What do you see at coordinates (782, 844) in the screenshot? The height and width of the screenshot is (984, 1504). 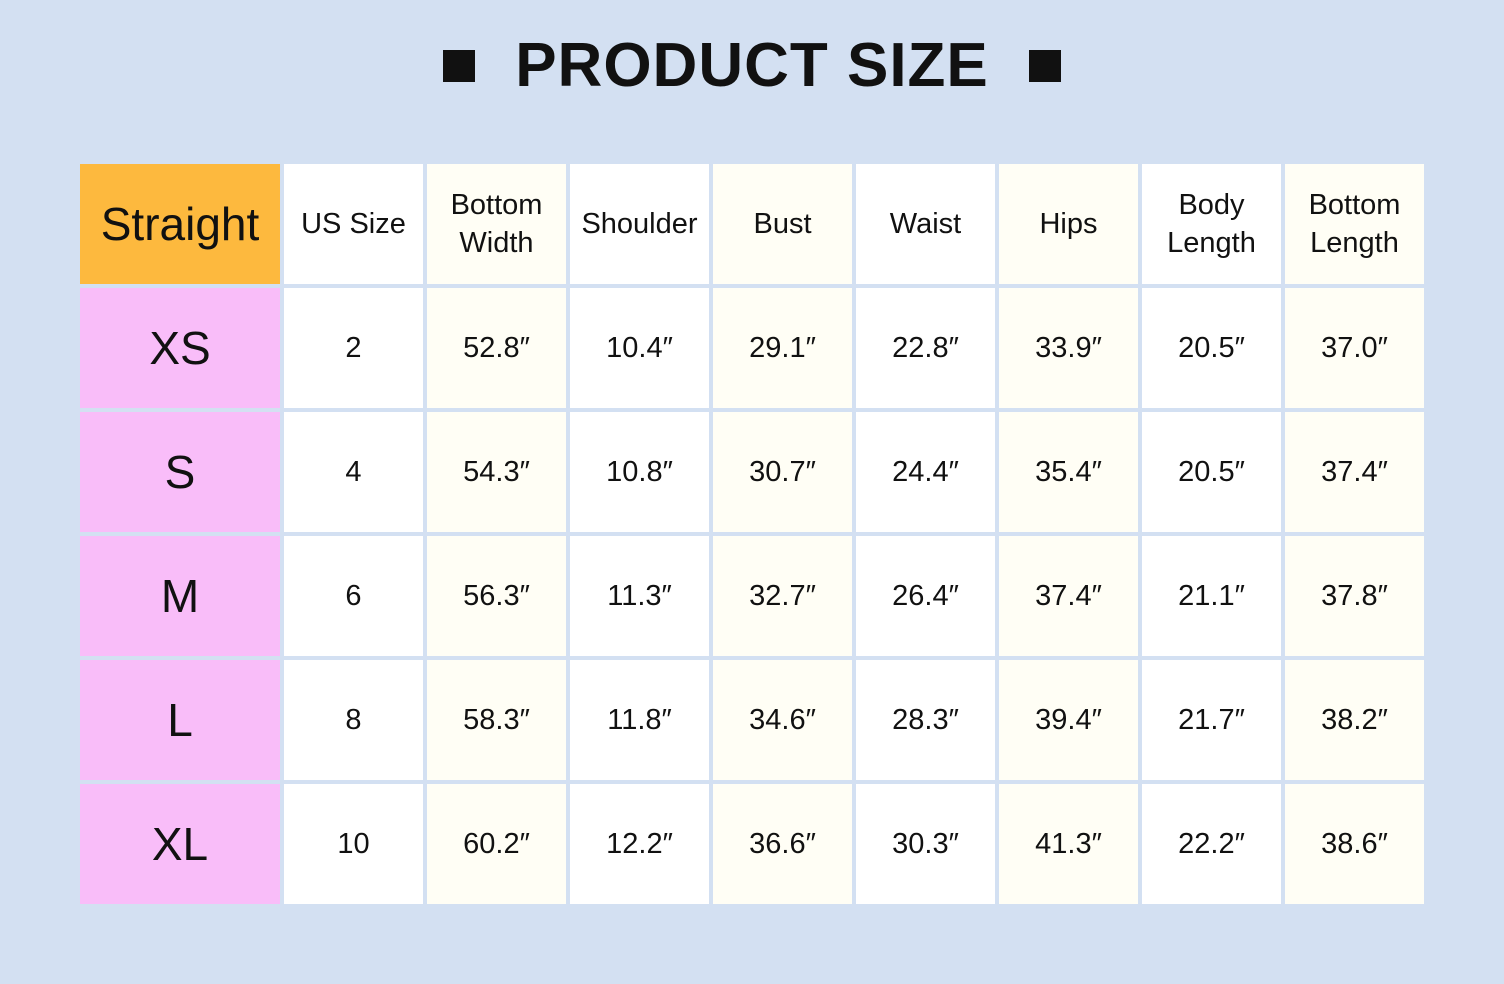 I see `table-cell: 36.6″` at bounding box center [782, 844].